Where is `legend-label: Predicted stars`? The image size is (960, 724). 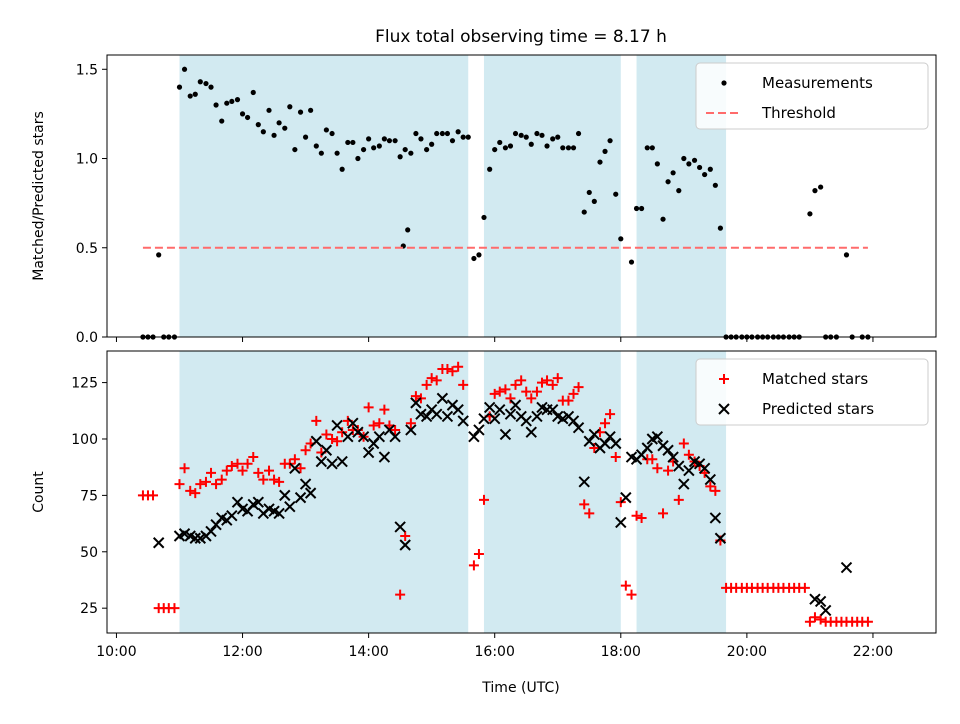 legend-label: Predicted stars is located at coordinates (818, 409).